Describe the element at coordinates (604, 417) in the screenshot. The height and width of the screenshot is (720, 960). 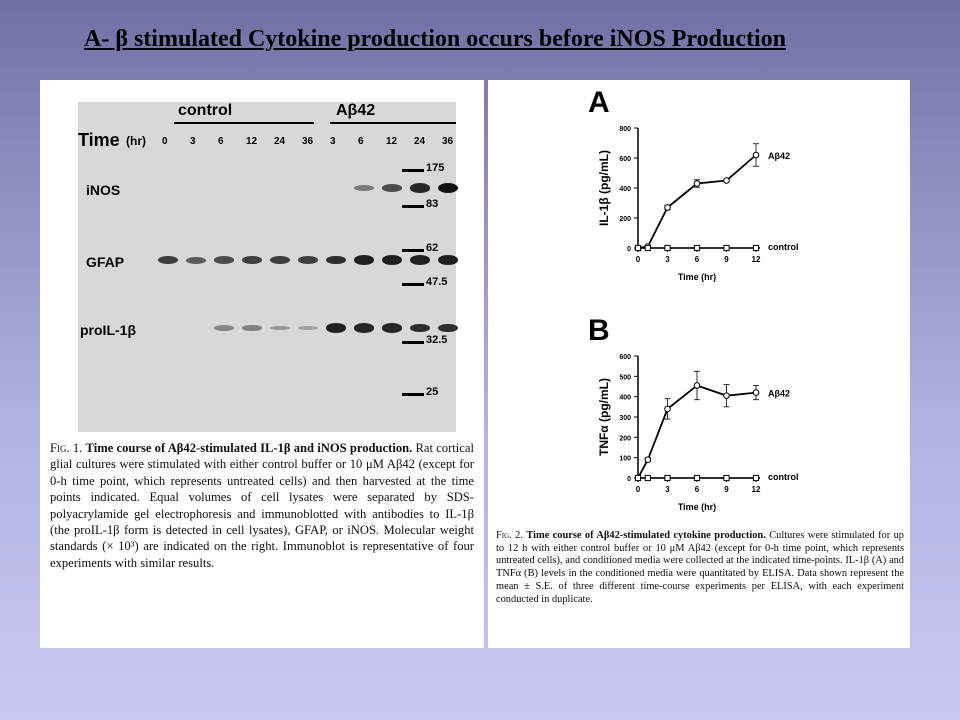
I see `chart-b-ylabel: TNFα (pg/mL)` at that location.